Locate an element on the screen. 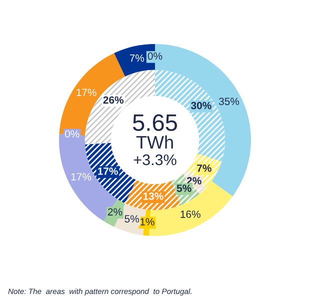 This screenshot has width=309, height=300. text: 5.65 is located at coordinates (154, 122).